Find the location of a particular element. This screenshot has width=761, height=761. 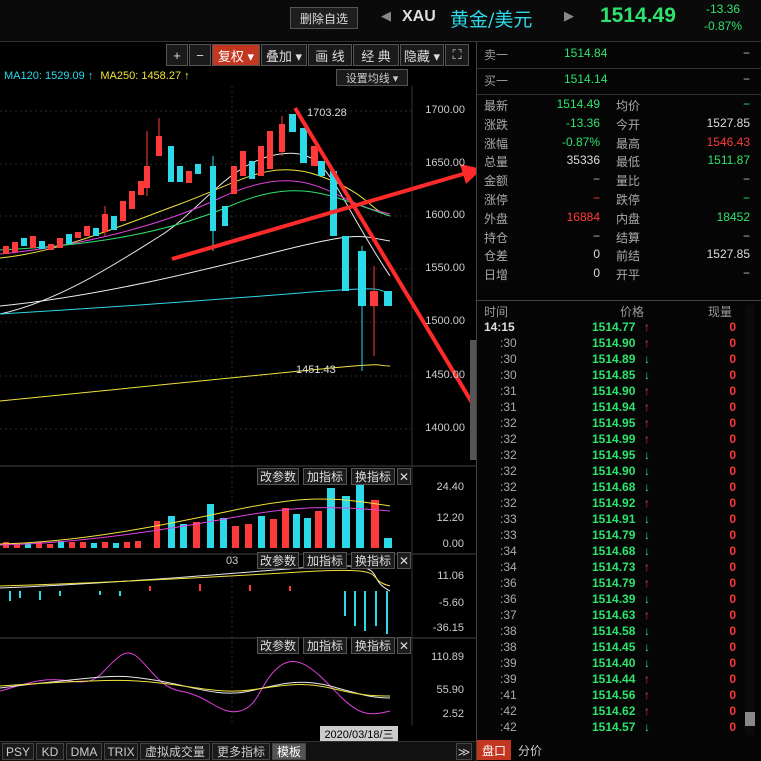

quote-row: 总量 35336 最低 1511.87 is located at coordinates (619, 162).